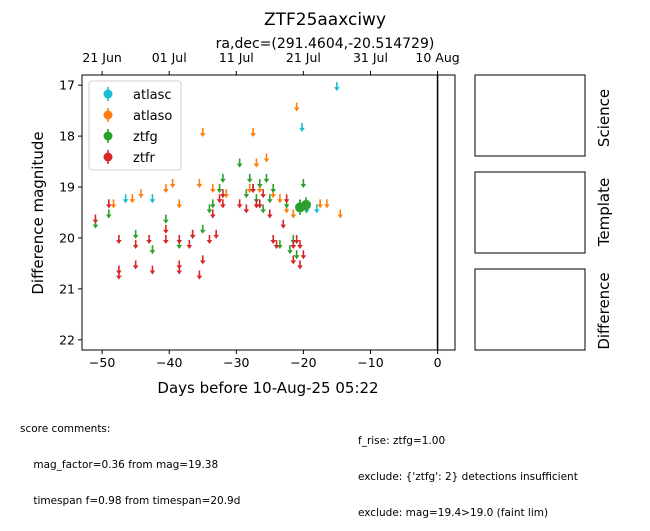 This screenshot has width=650, height=531. Describe the element at coordinates (67, 237) in the screenshot. I see `y-tick-label: 20` at that location.